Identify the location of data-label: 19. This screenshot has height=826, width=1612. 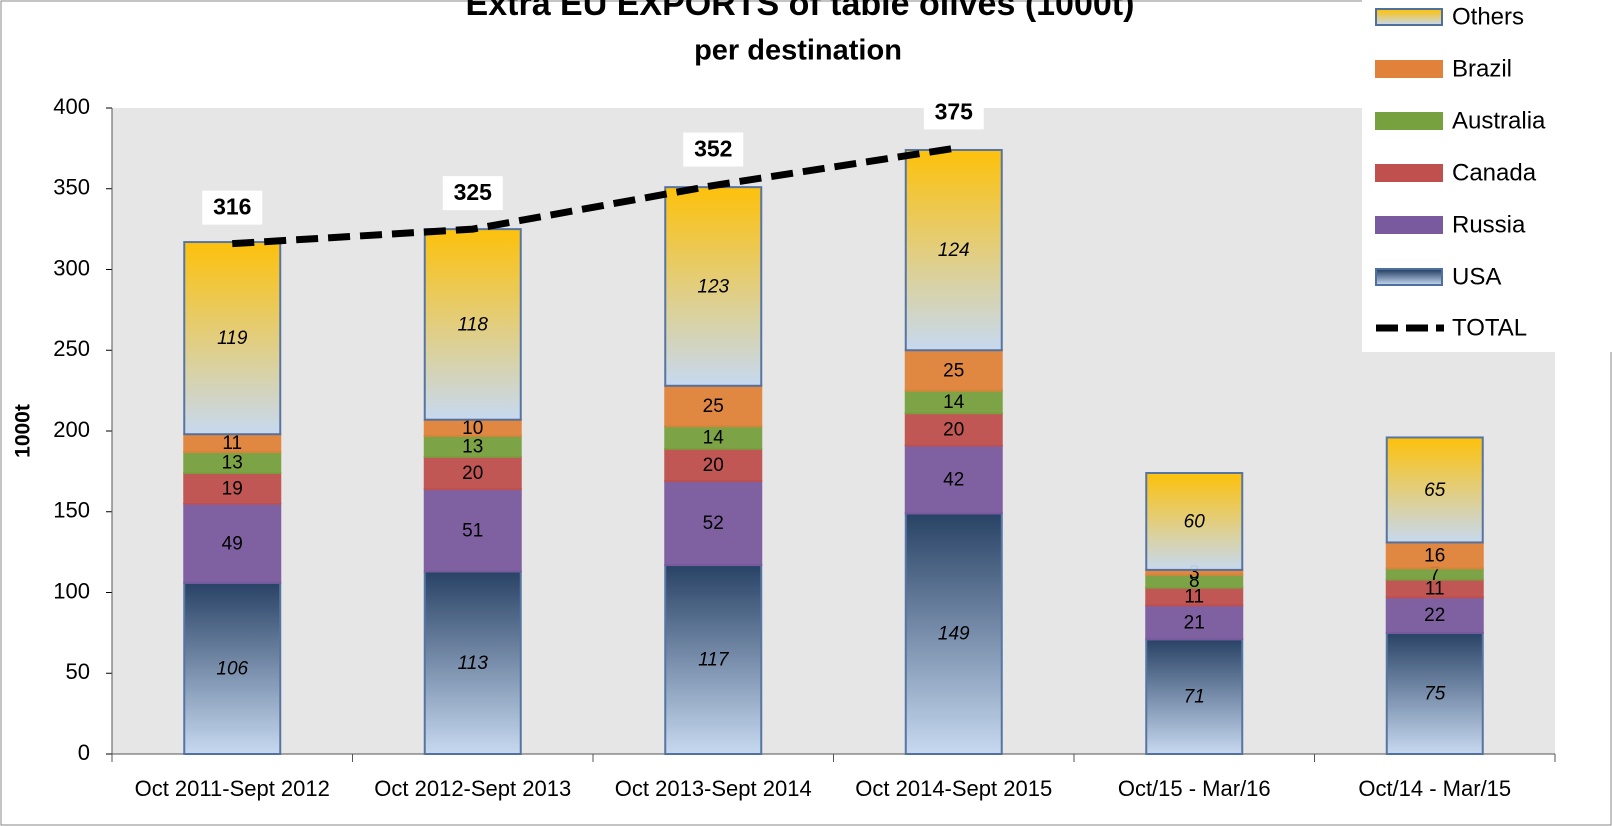
(232, 488).